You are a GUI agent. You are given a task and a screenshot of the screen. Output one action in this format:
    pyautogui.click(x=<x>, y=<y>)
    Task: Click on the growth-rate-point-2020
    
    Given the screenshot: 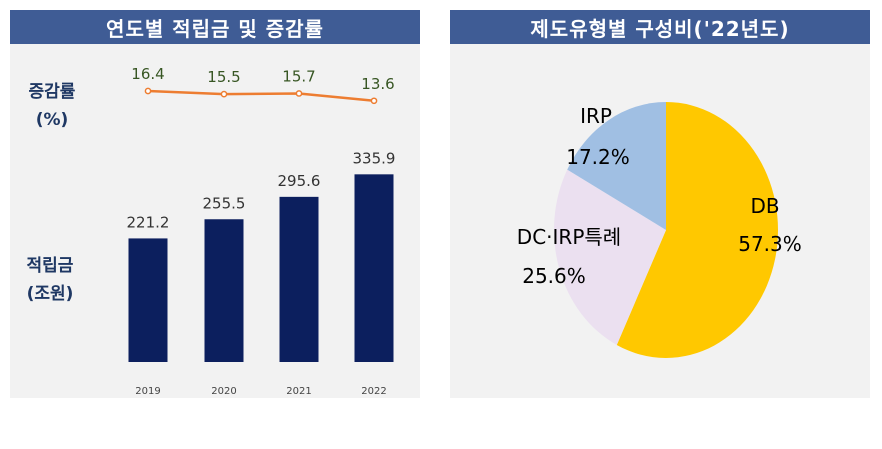 What is the action you would take?
    pyautogui.click(x=224, y=94)
    